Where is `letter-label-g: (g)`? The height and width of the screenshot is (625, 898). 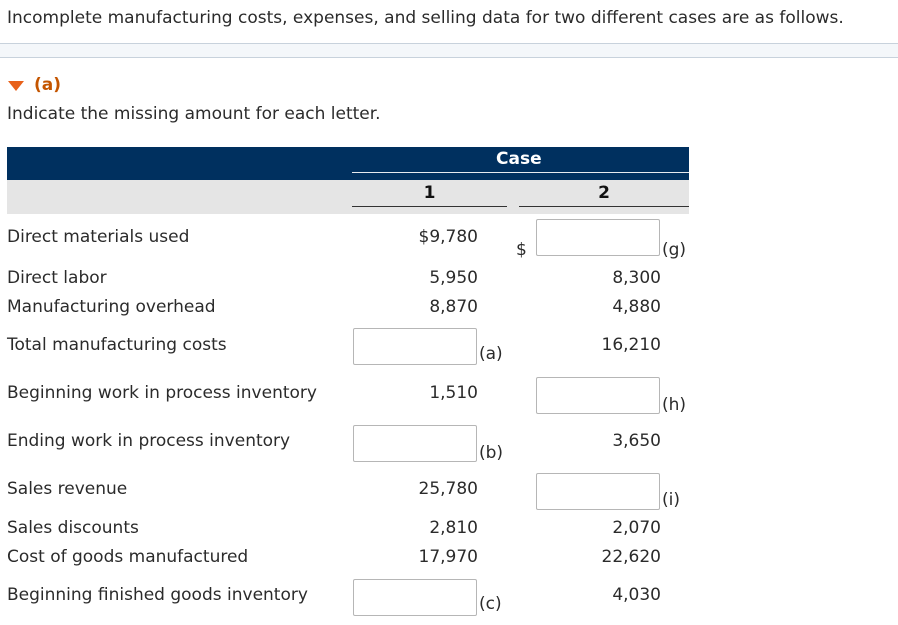
letter-label-g: (g) is located at coordinates (674, 250).